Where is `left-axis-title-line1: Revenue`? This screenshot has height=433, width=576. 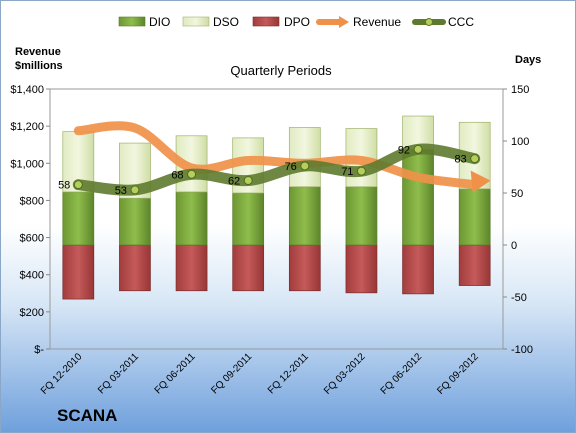 left-axis-title-line1: Revenue is located at coordinates (38, 52).